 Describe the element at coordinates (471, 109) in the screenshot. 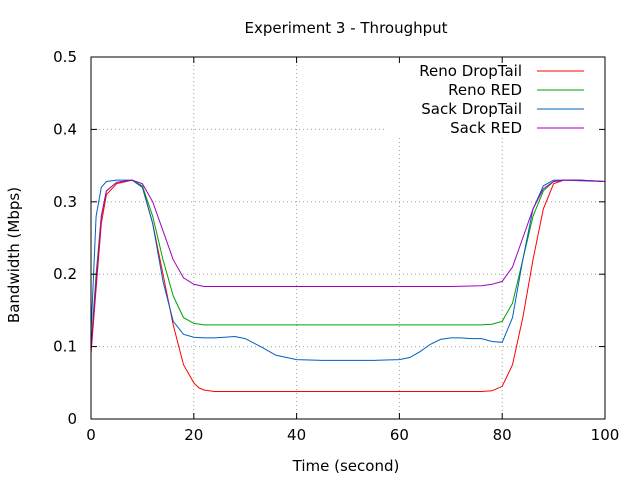

I see `legend-label: Sack DropTail` at that location.